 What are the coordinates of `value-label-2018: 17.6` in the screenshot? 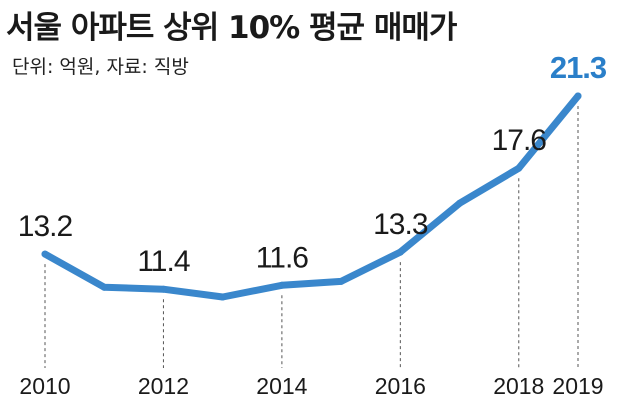 It's located at (519, 140).